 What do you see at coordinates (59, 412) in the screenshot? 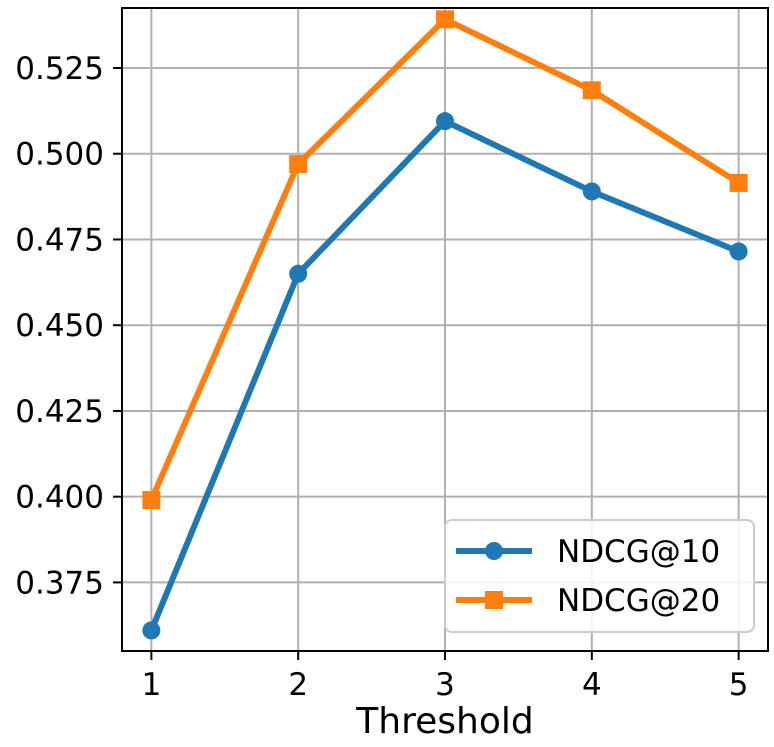
I see `y-tick-label: 0.425` at bounding box center [59, 412].